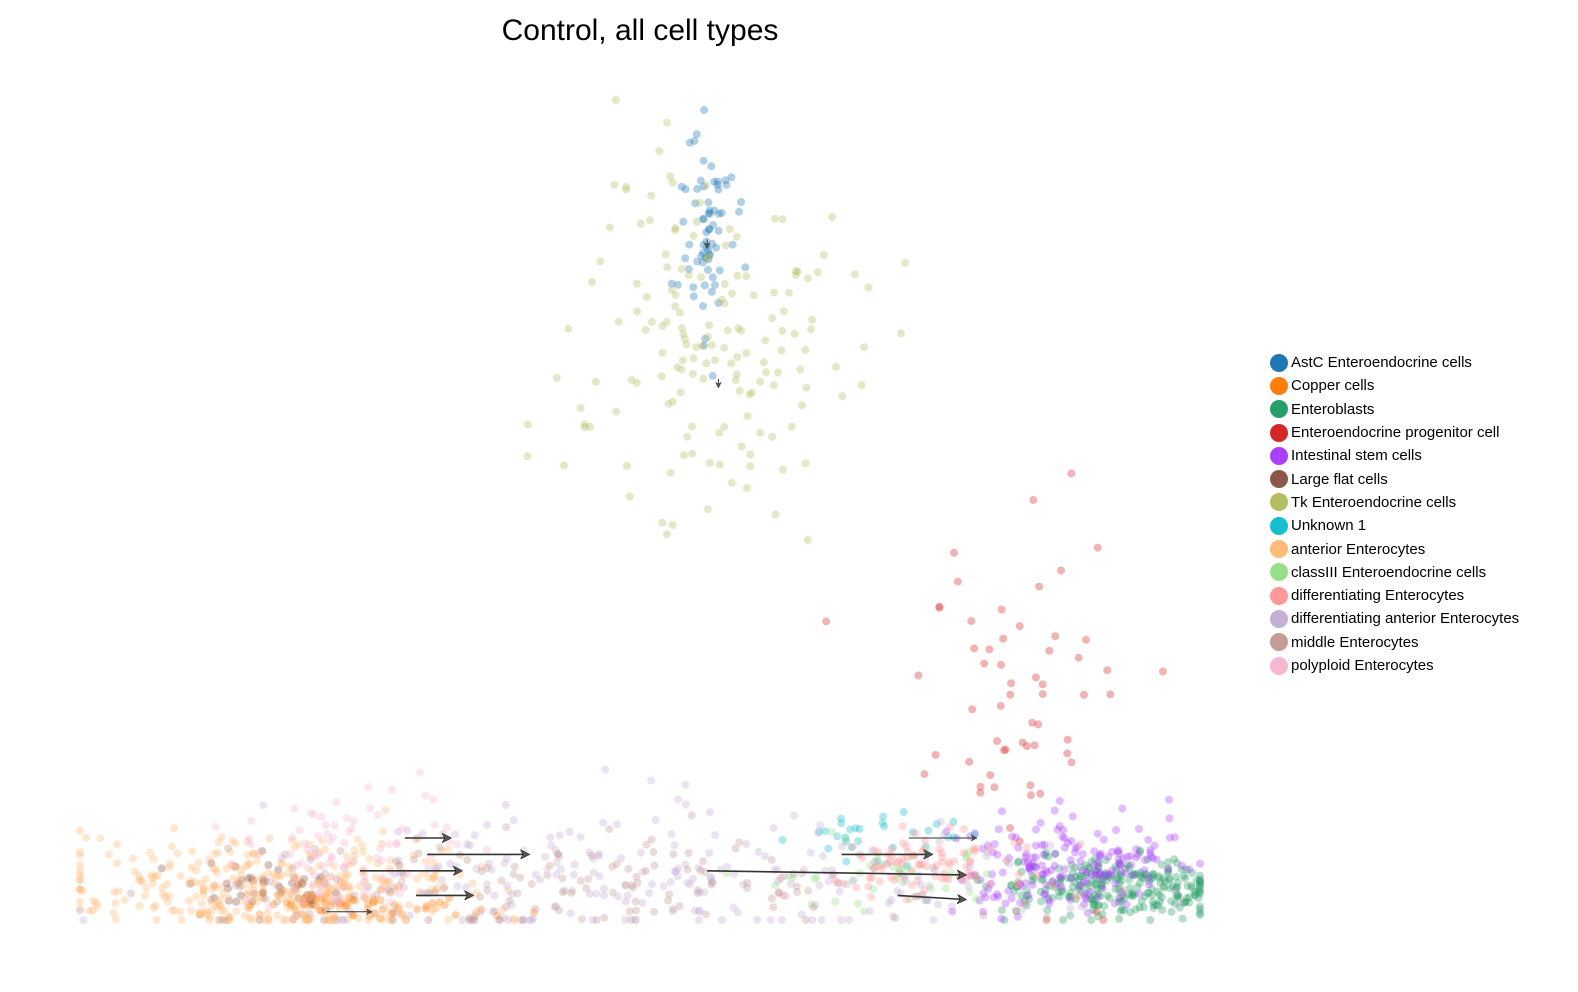 The height and width of the screenshot is (992, 1578). I want to click on legend-swatch, so click(1279, 572).